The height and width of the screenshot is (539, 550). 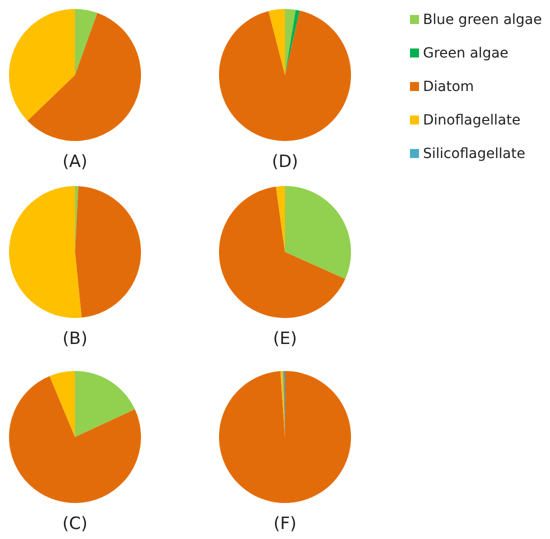 What do you see at coordinates (482, 20) in the screenshot?
I see `legend-label: Blue green algae` at bounding box center [482, 20].